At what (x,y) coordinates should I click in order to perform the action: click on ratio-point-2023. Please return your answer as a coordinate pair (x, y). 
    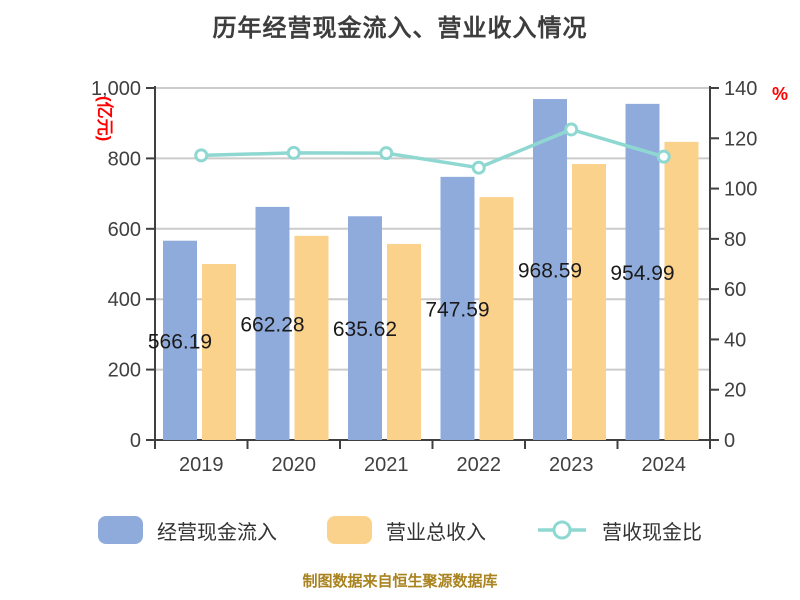
    Looking at the image, I should click on (571, 129).